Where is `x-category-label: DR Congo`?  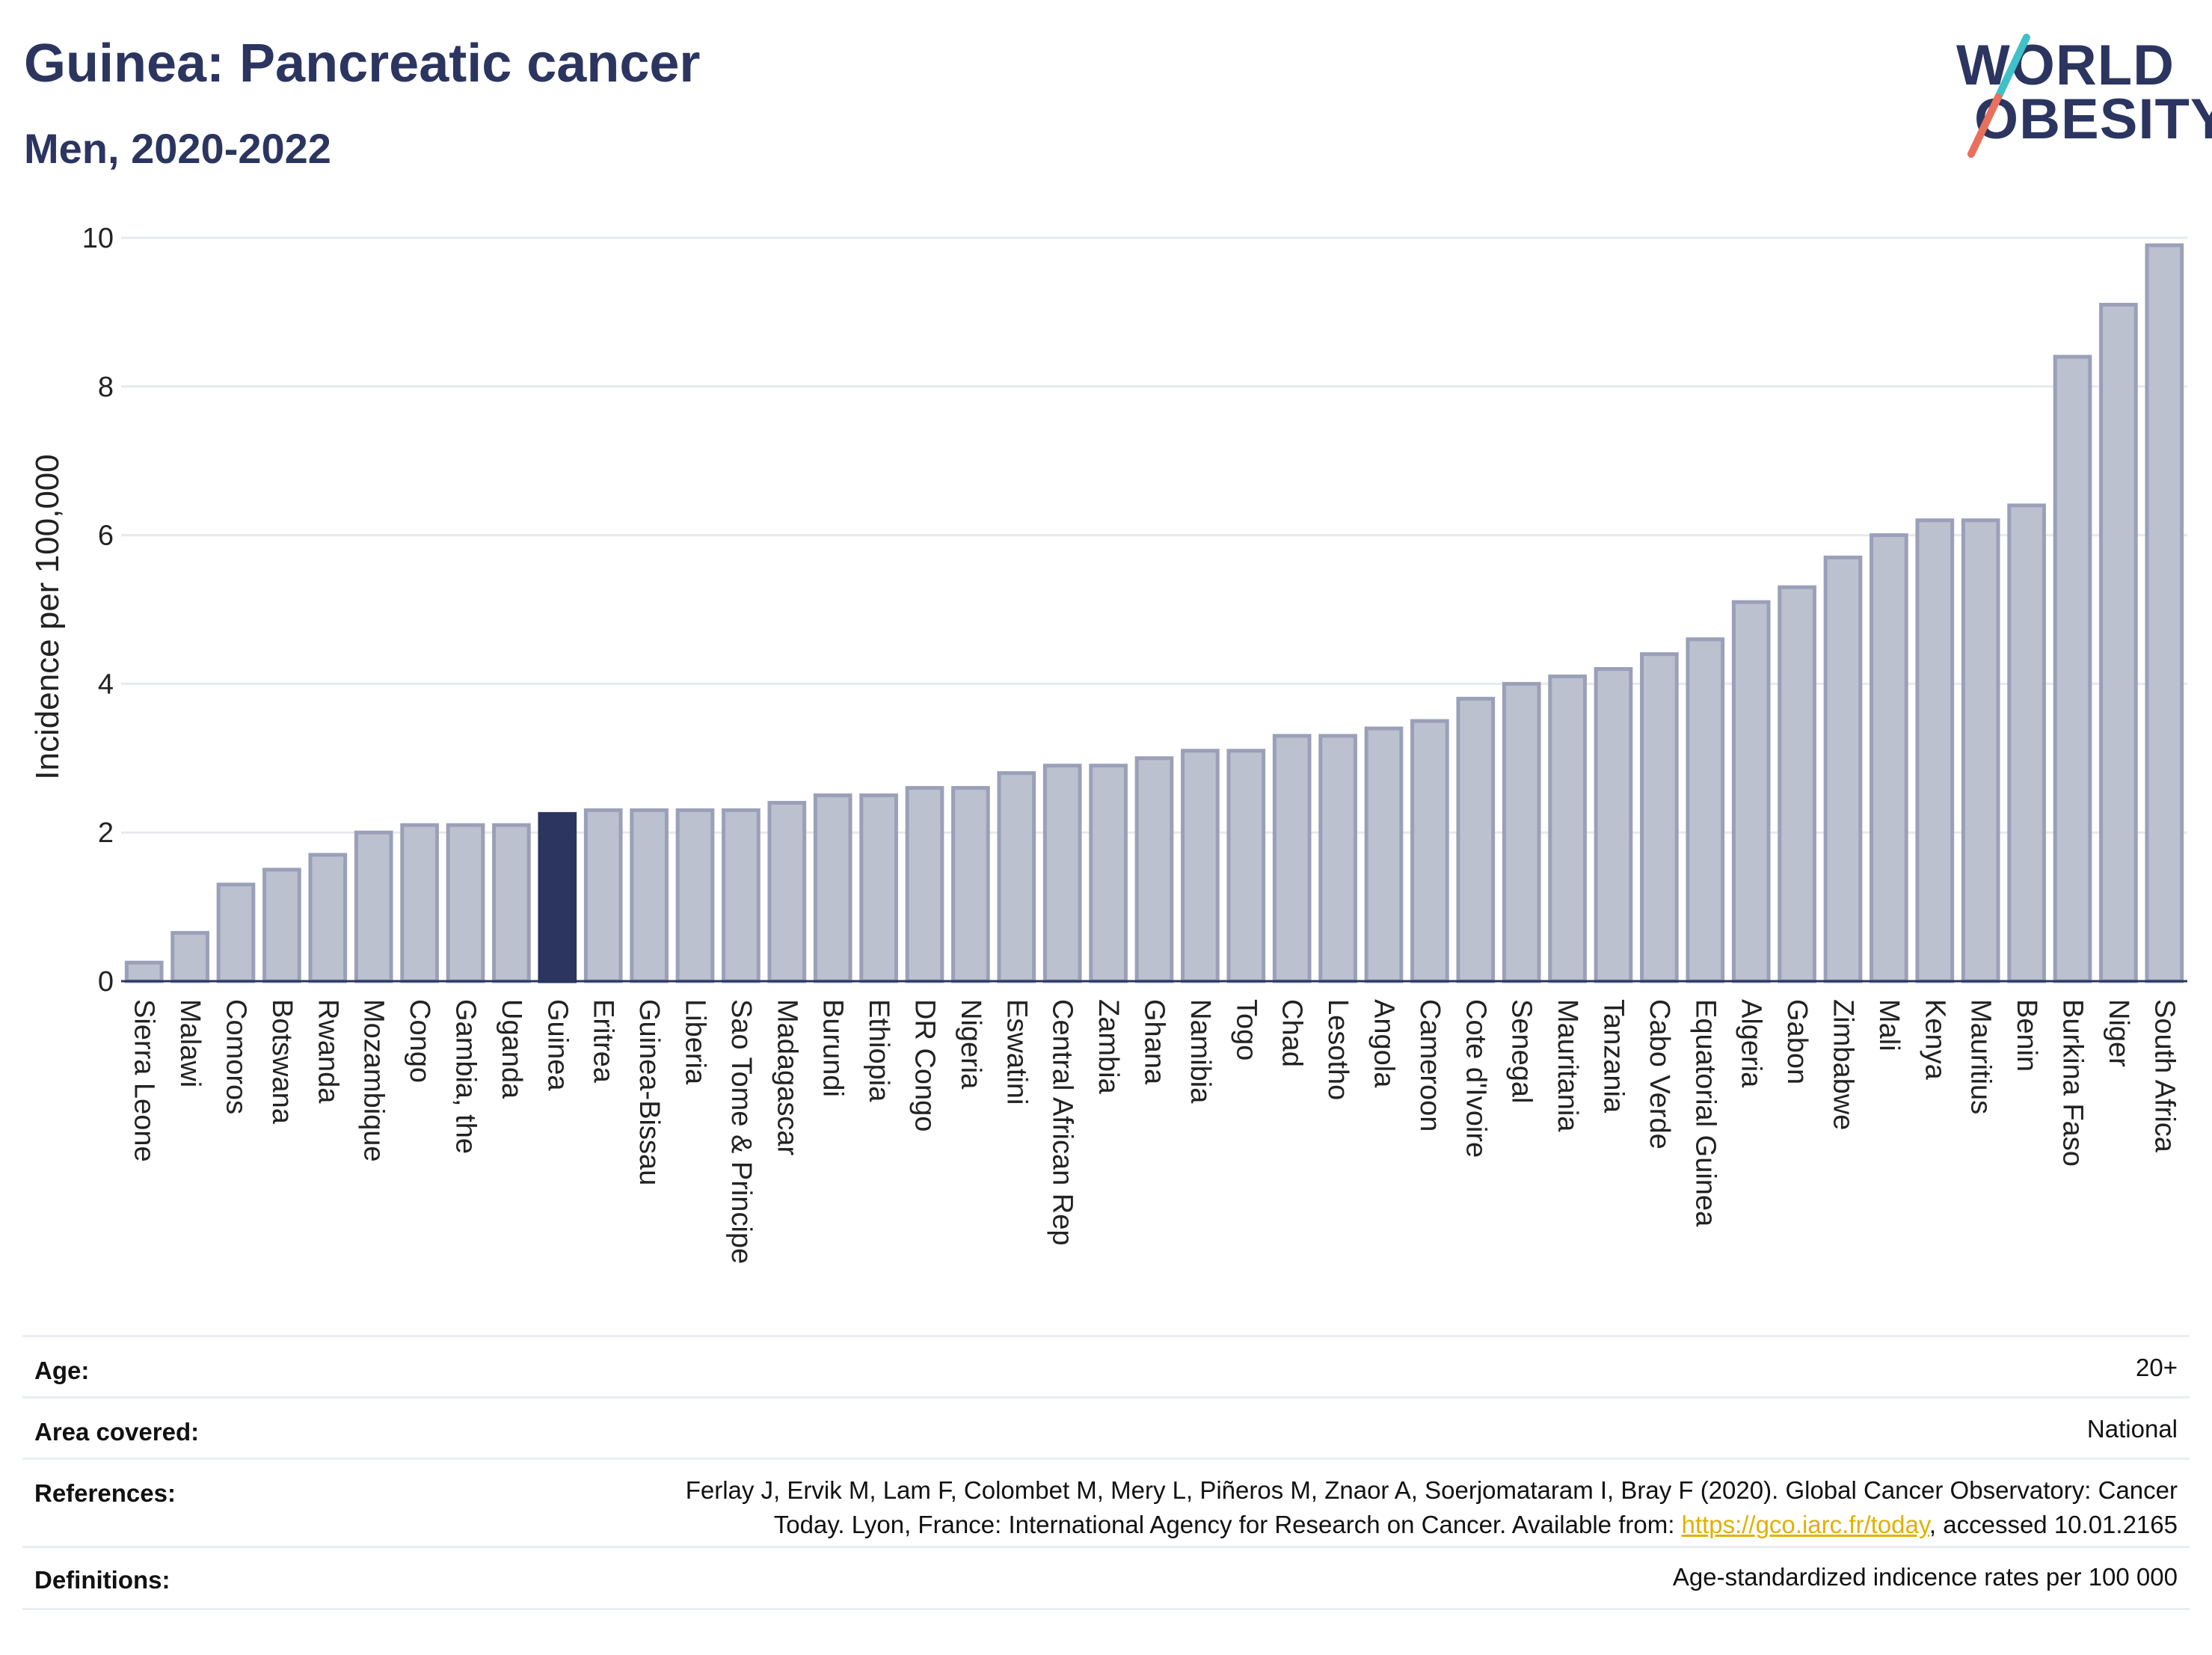
x-category-label: DR Congo is located at coordinates (925, 1065).